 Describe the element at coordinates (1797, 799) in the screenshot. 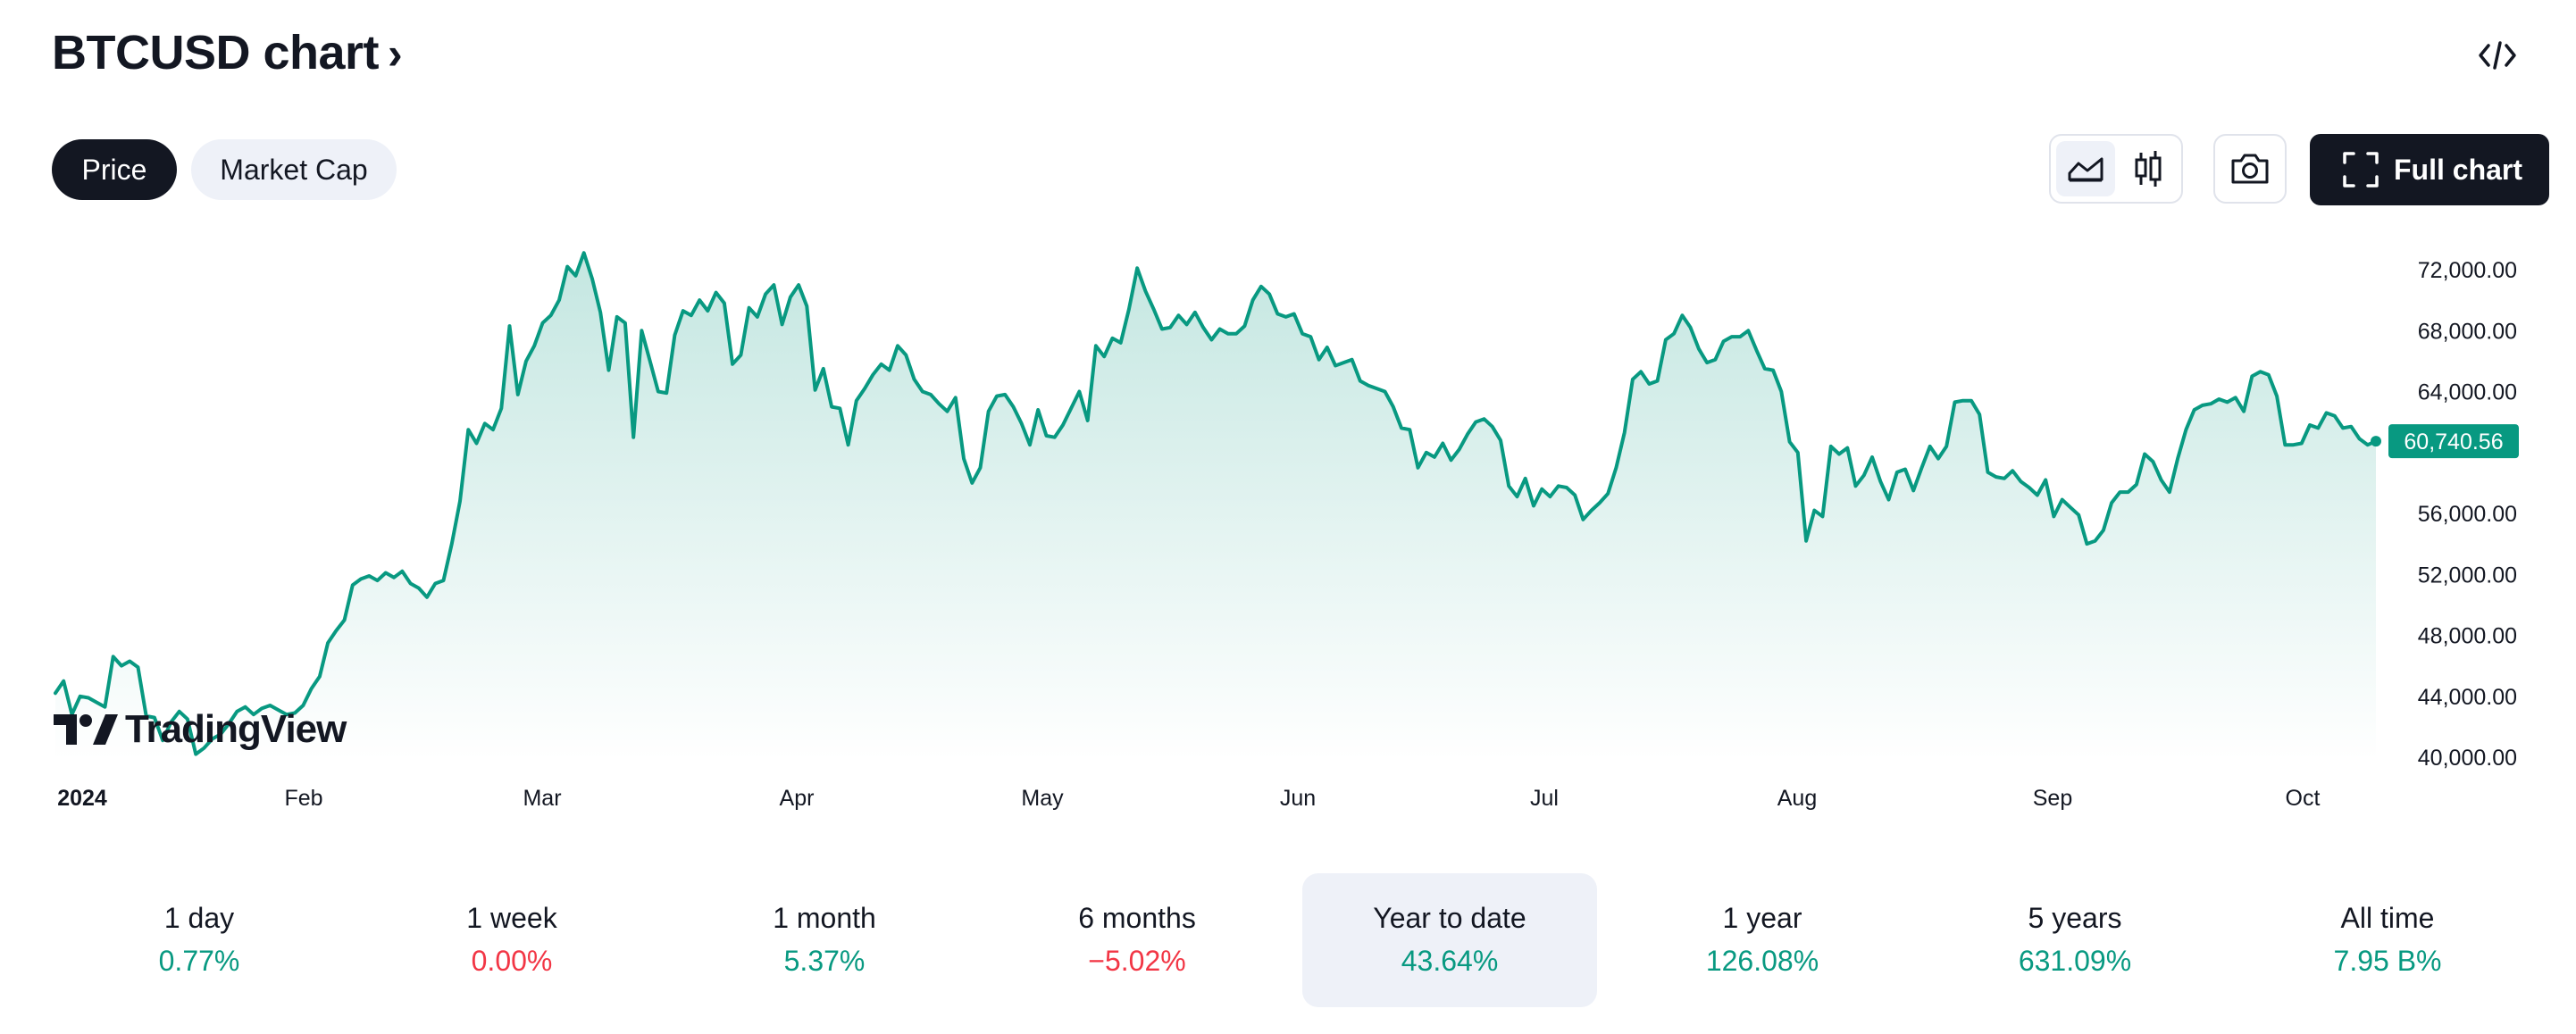

I see `x-tick-label: Aug` at that location.